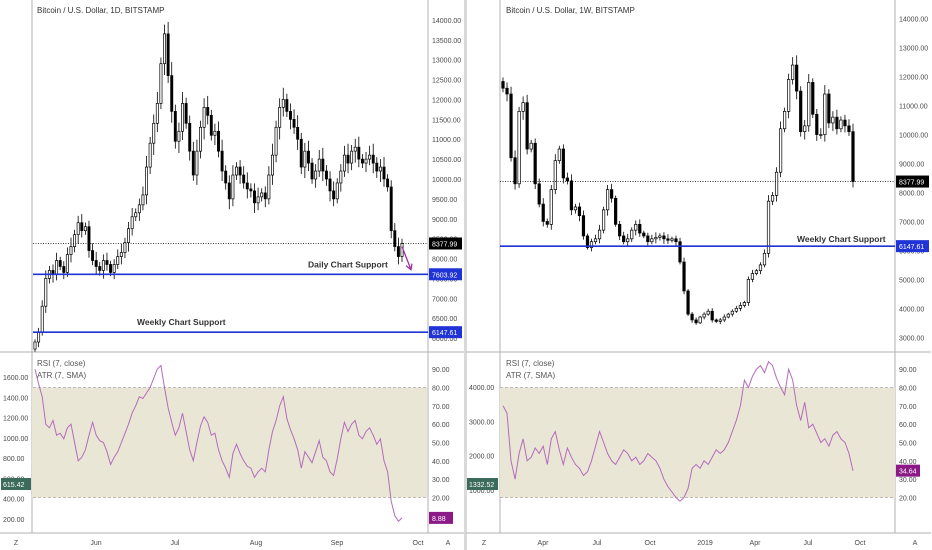 The image size is (932, 550). What do you see at coordinates (908, 444) in the screenshot?
I see `rsi-tick-label: 50.00` at bounding box center [908, 444].